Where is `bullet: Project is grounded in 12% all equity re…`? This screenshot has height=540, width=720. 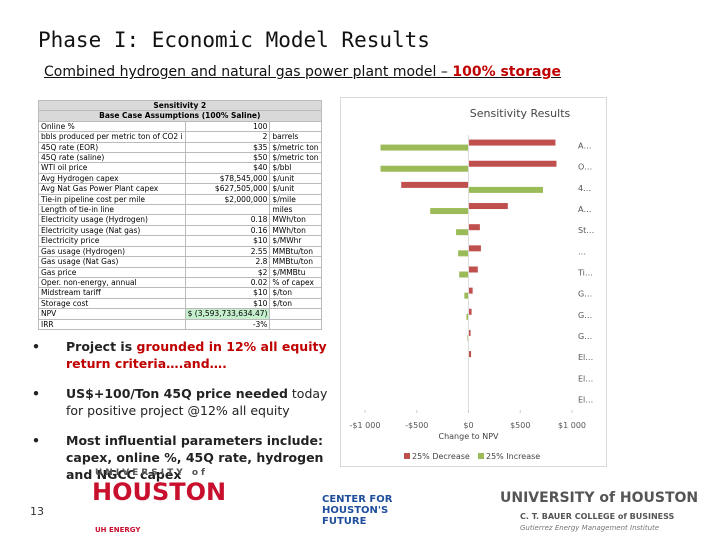
bullet: Project is grounded in 12% all equity re… is located at coordinates (178, 355).